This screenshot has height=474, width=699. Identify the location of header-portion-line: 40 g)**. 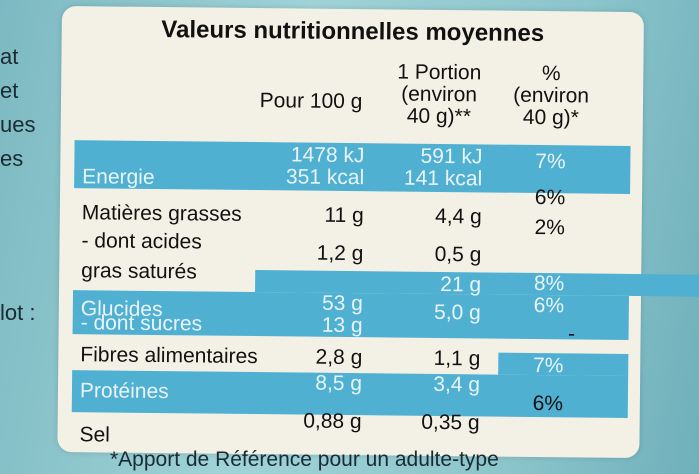
(439, 116).